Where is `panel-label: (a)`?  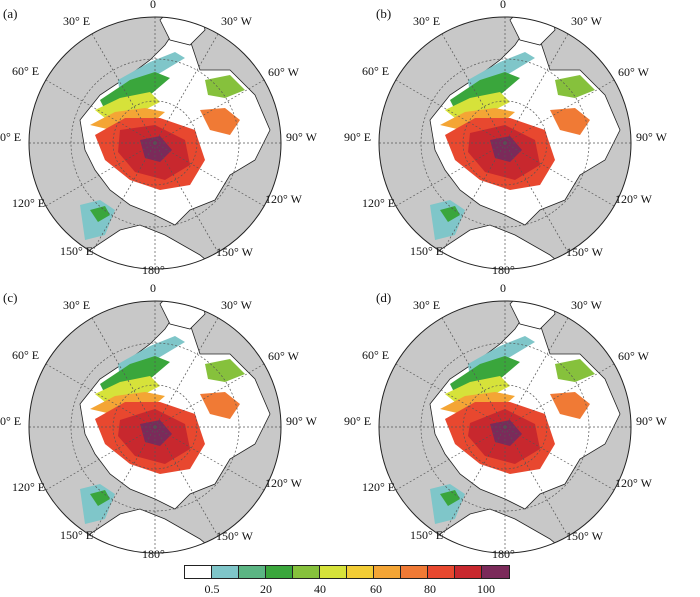 panel-label: (a) is located at coordinates (10, 13).